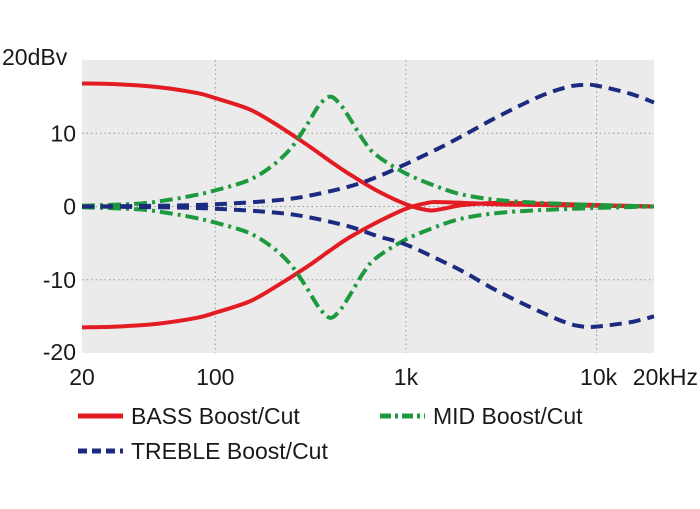 The height and width of the screenshot is (509, 700). I want to click on y-tick-label: -20, so click(59, 352).